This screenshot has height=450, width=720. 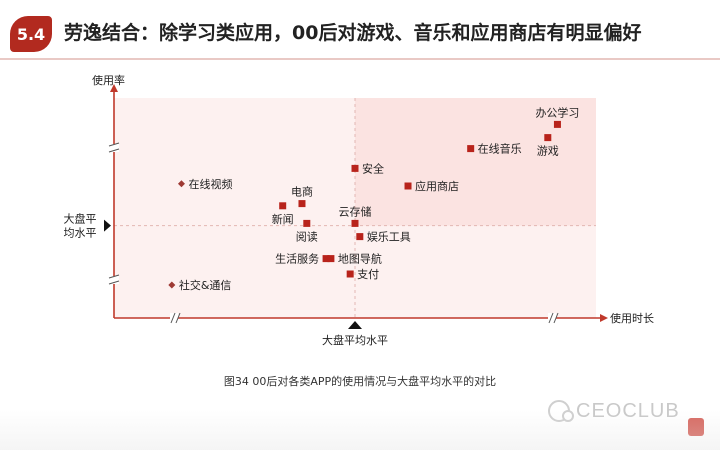 I want to click on y-reference-marker, so click(x=107, y=225).